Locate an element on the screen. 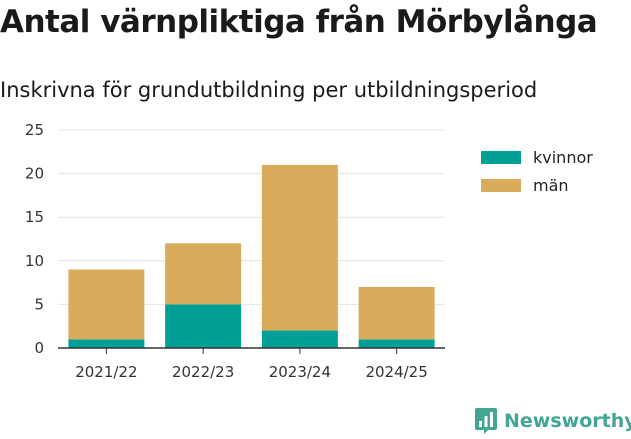  y-tick-label: 20 is located at coordinates (34, 174).